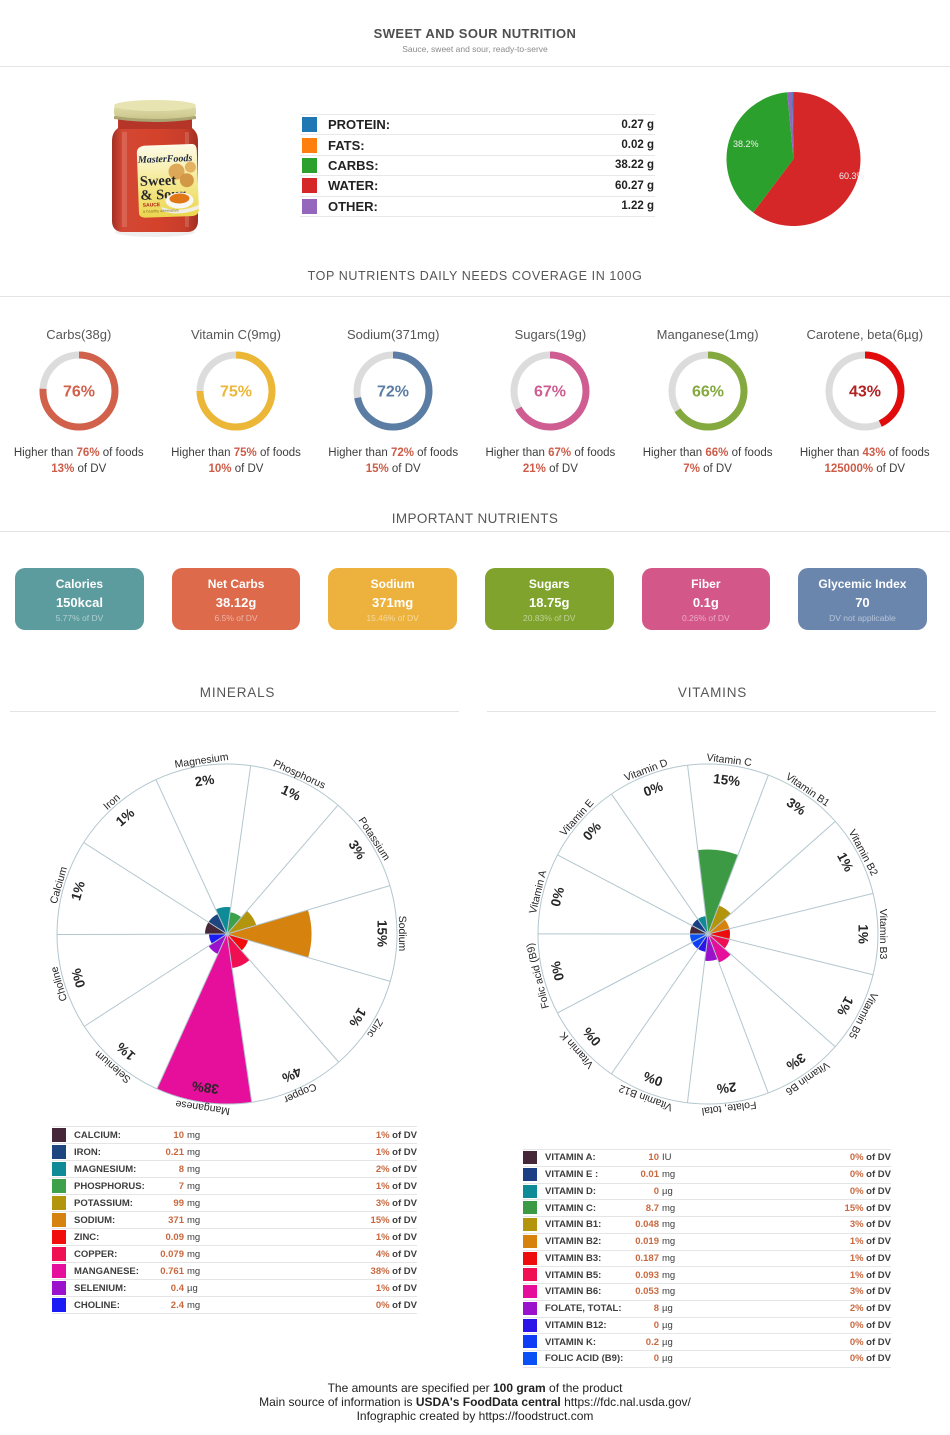  Describe the element at coordinates (538, 892) in the screenshot. I see `svg-text: Vitamin A` at that location.